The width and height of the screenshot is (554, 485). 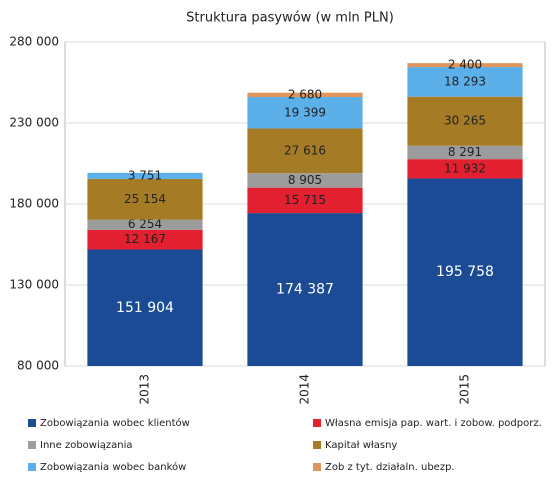 I want to click on data-label: 151 904, so click(x=145, y=308).